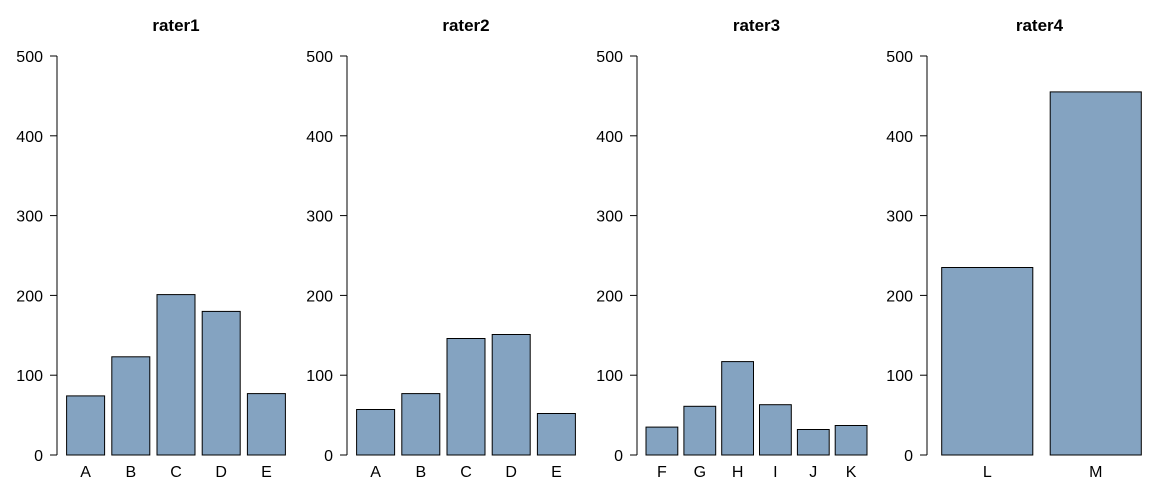 The height and width of the screenshot is (478, 1150). I want to click on bar-M, so click(1095, 273).